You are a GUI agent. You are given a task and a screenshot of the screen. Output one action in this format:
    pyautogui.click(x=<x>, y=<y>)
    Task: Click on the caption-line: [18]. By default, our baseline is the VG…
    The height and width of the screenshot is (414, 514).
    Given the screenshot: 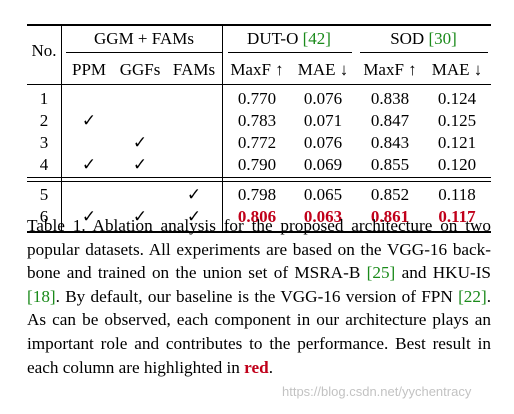 What is the action you would take?
    pyautogui.click(x=259, y=297)
    